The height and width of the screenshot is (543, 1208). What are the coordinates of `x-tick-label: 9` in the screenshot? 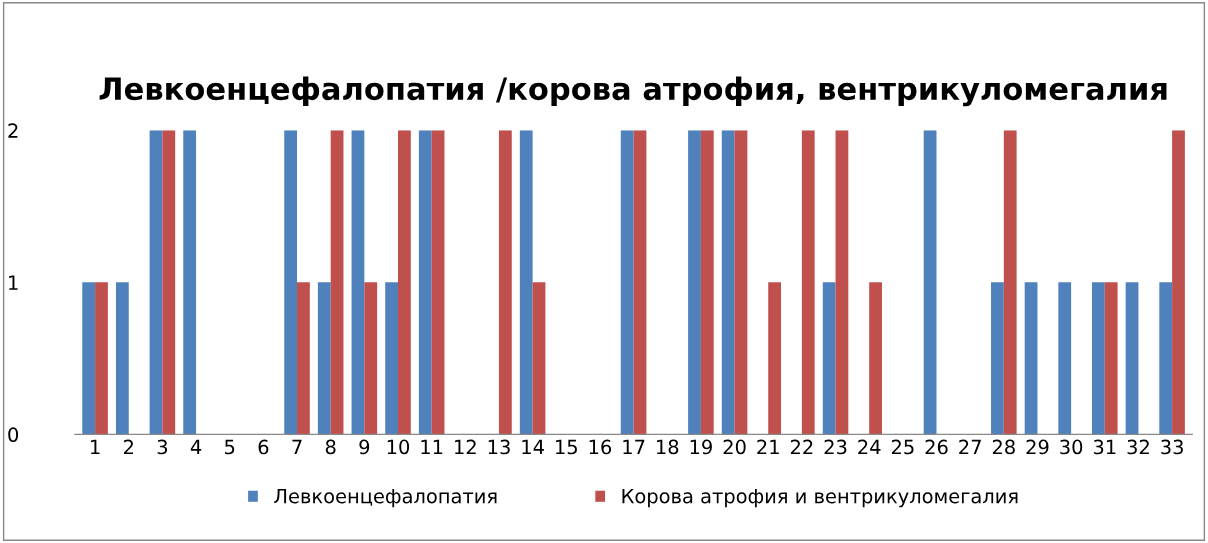 It's located at (364, 447).